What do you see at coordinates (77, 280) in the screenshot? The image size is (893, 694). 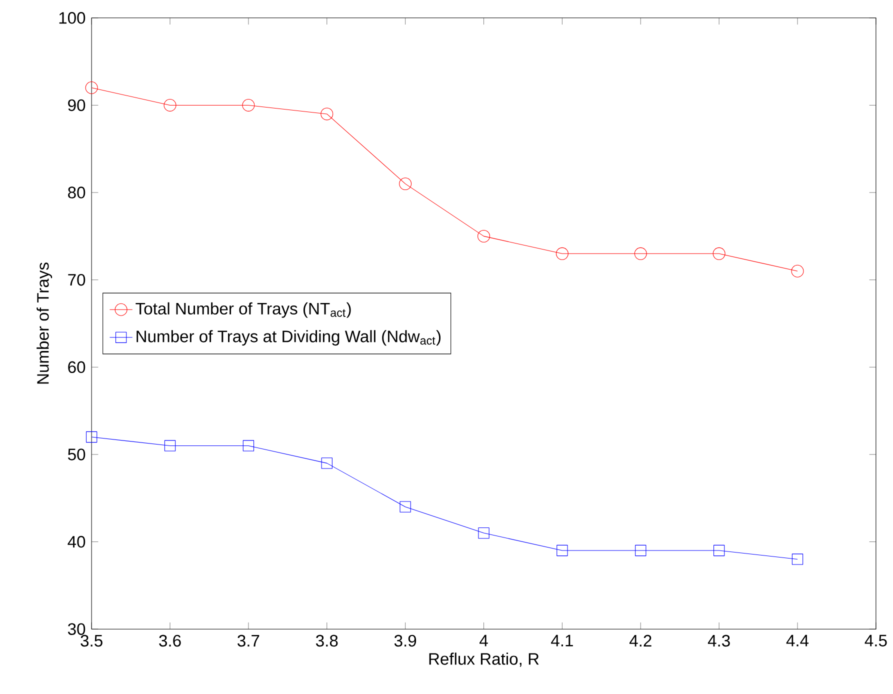 I see `y-tick-label: 70` at bounding box center [77, 280].